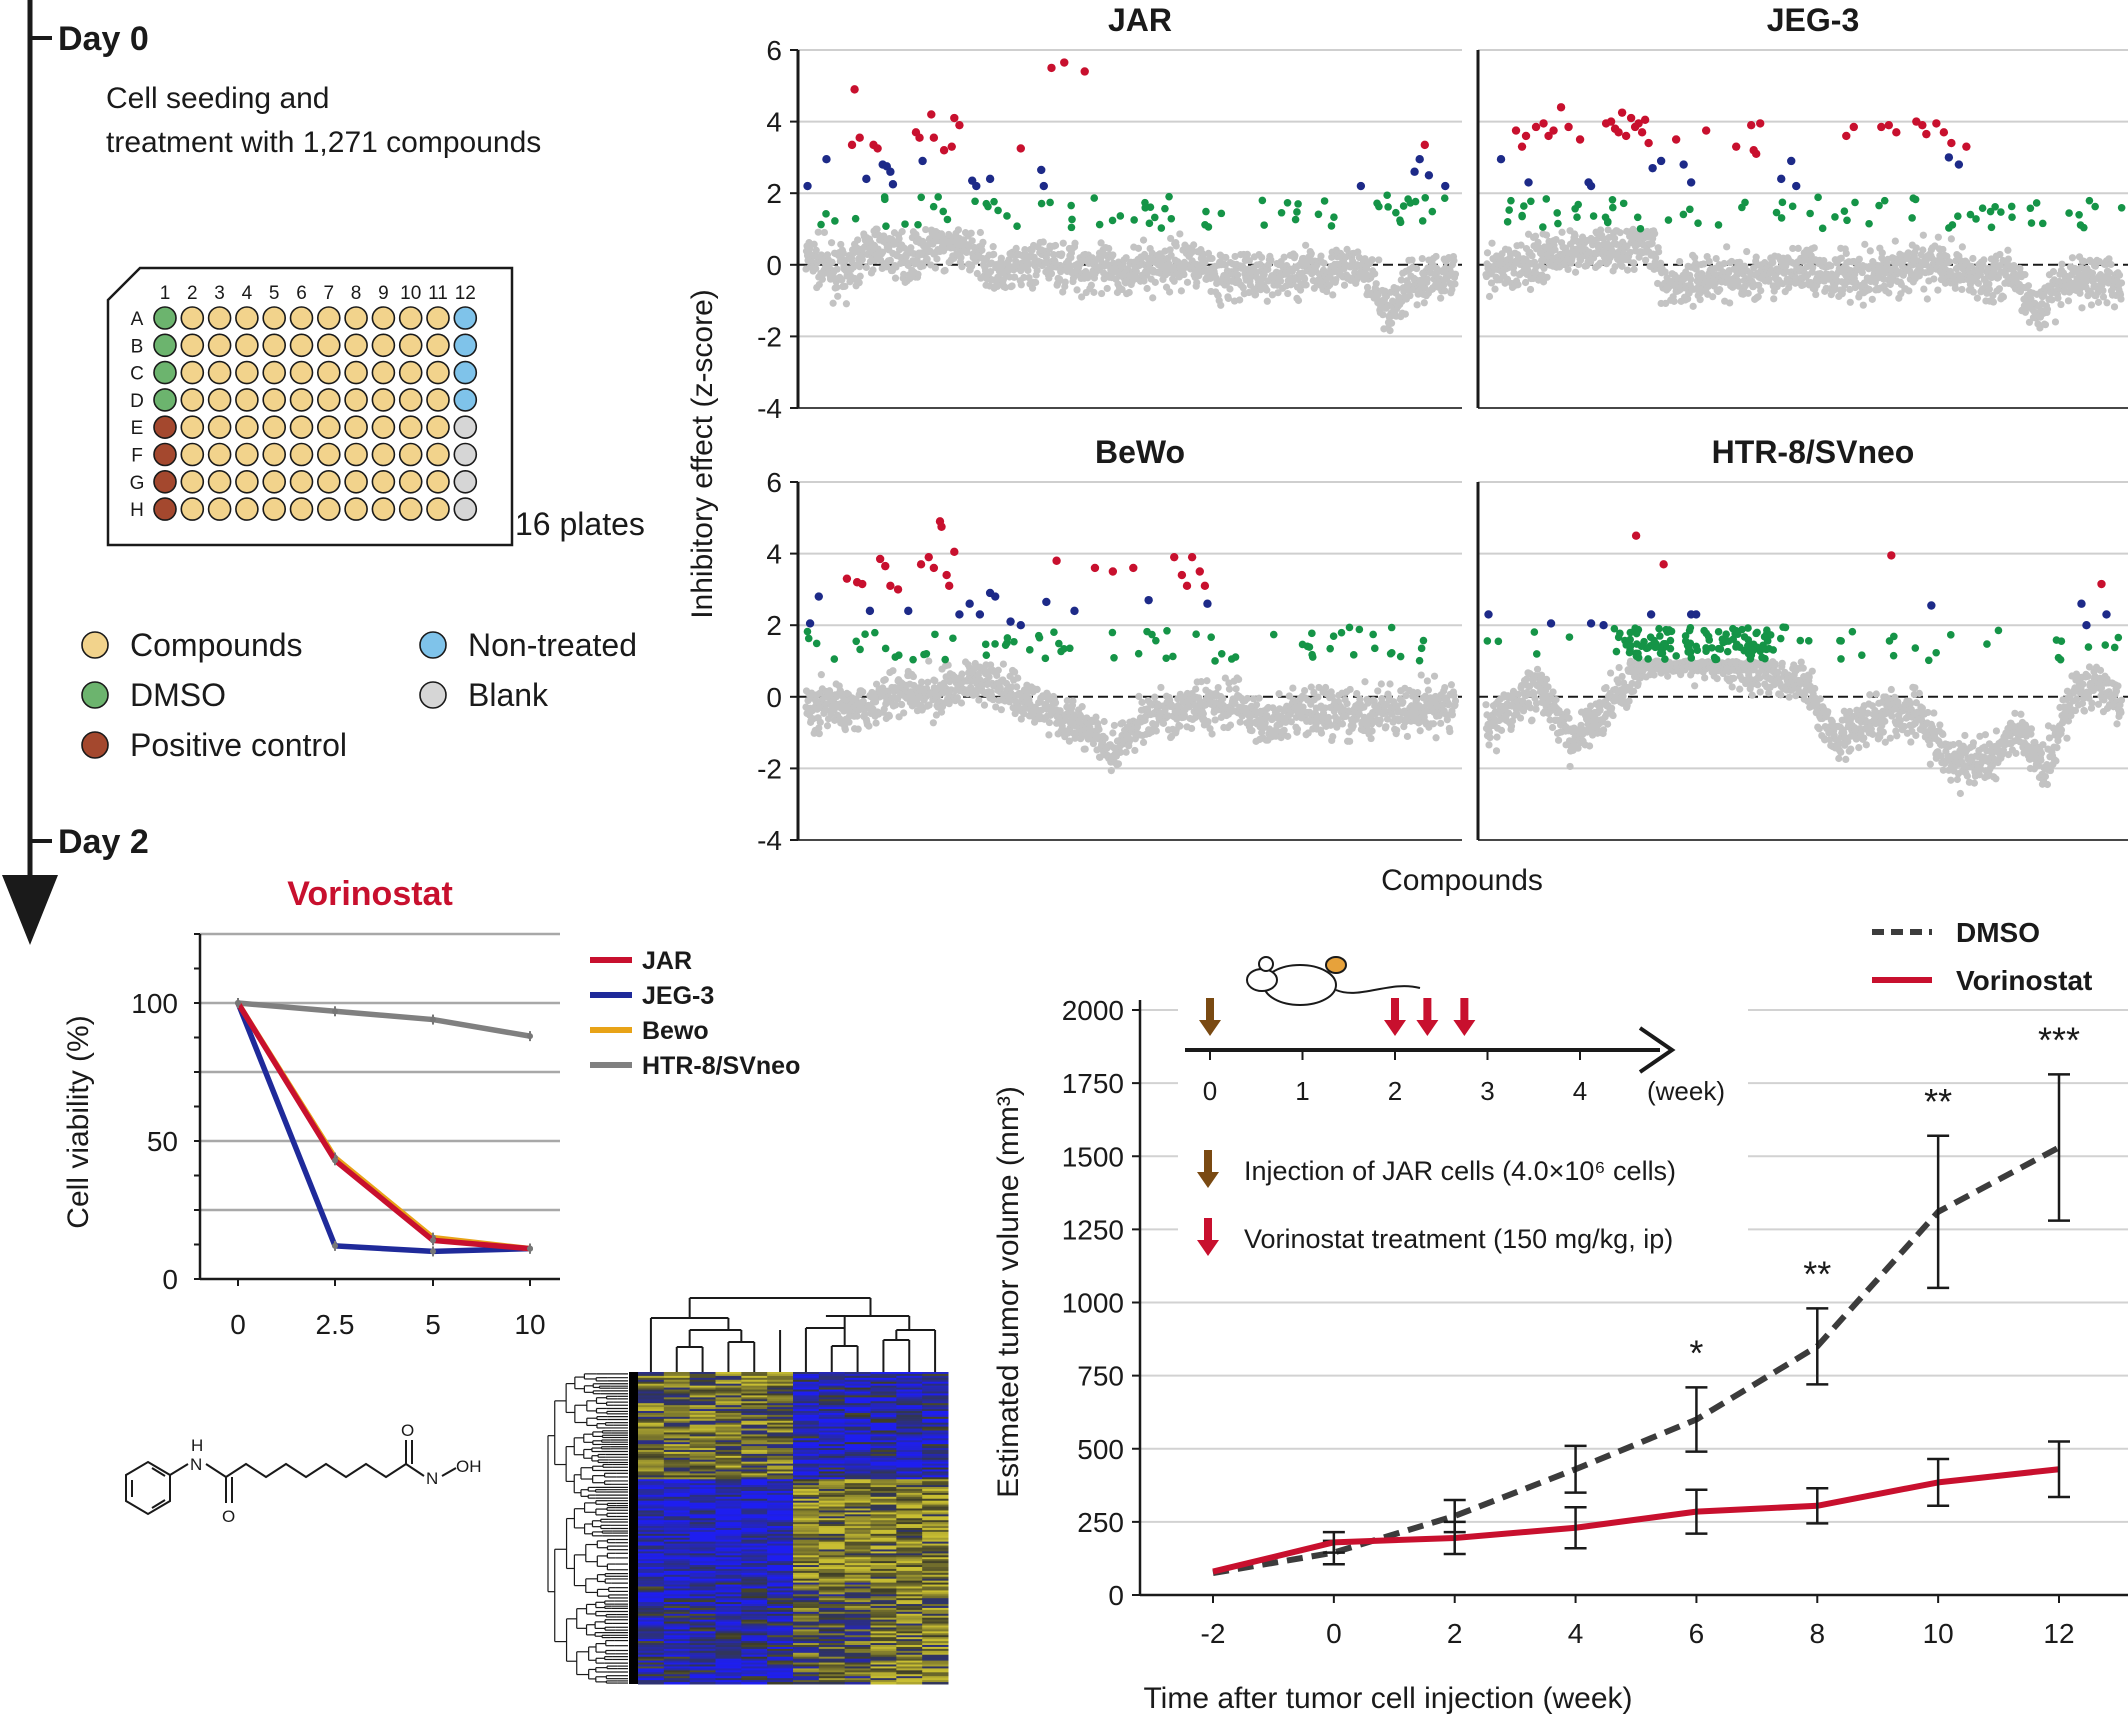 The width and height of the screenshot is (2128, 1715). I want to click on plate-col-label: 5, so click(274, 293).